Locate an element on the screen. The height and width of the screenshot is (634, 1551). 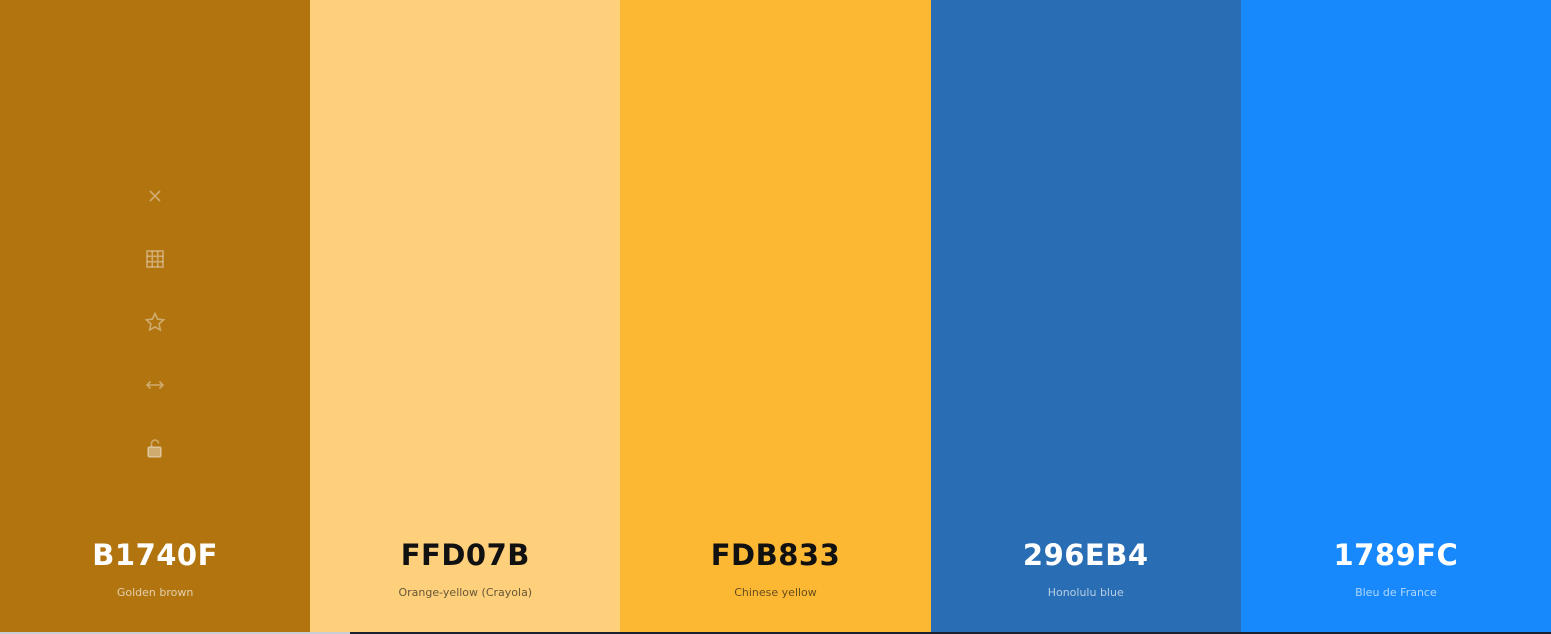
hex-code: B1740F is located at coordinates (155, 555).